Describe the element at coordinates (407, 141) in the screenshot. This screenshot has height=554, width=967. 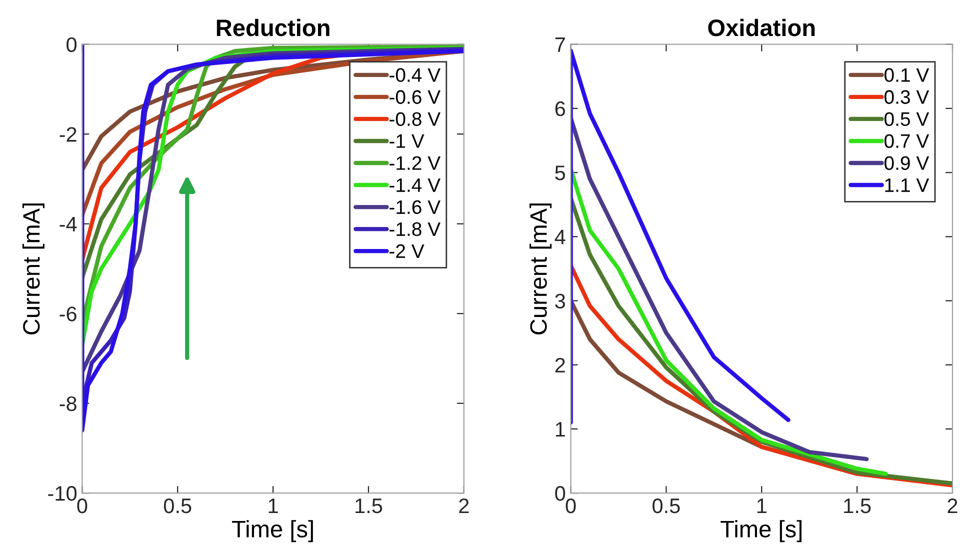
I see `legend-label: -1 V` at that location.